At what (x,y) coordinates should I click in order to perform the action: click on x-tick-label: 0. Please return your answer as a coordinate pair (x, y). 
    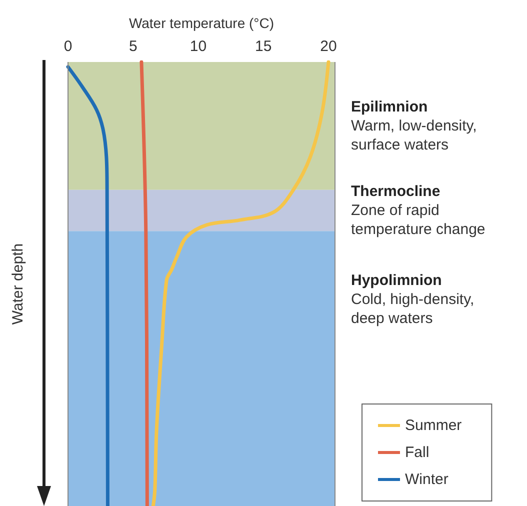
    Looking at the image, I should click on (68, 46).